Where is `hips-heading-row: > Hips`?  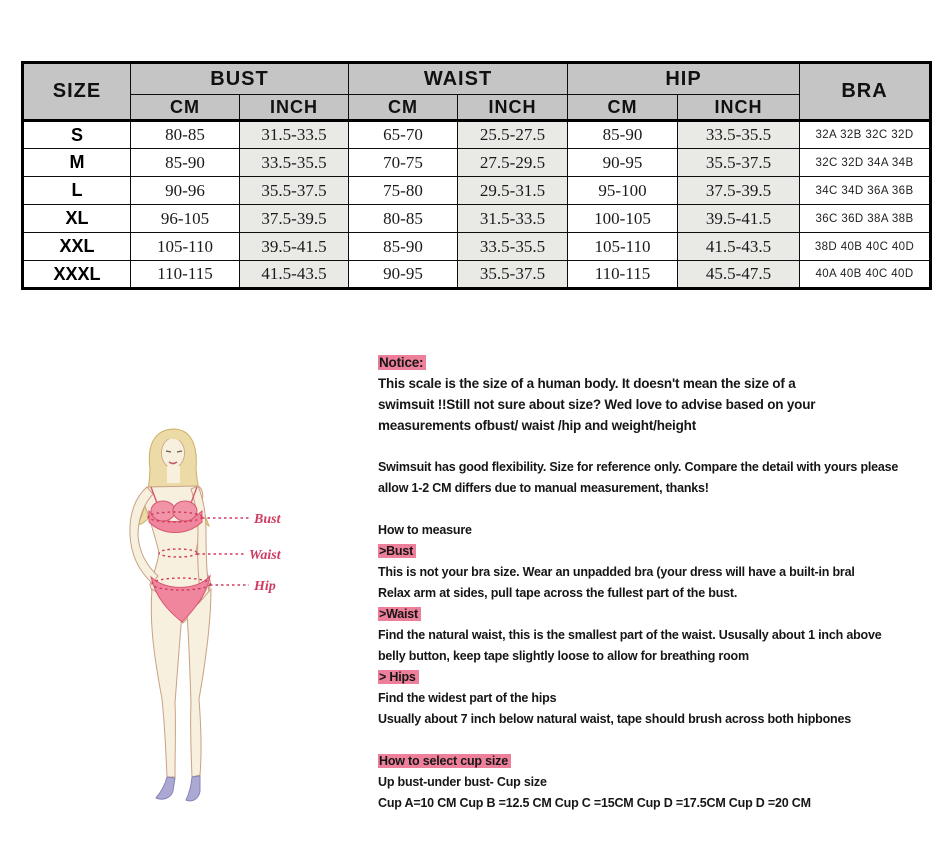 hips-heading-row: > Hips is located at coordinates (658, 677).